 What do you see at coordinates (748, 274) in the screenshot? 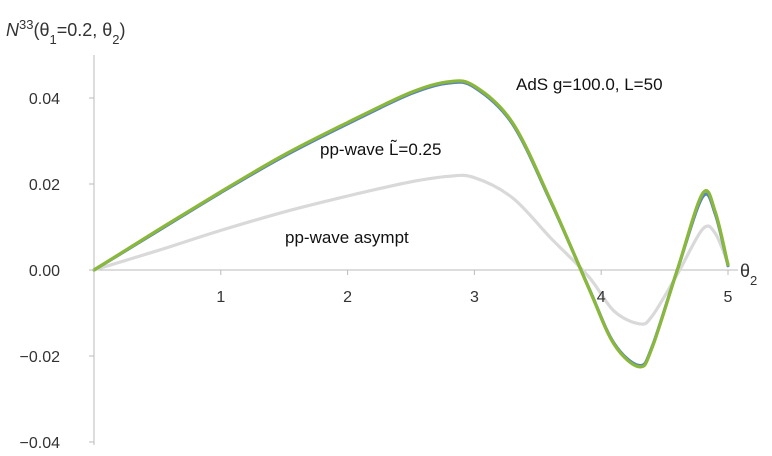
I see `x-axis-title: θ2` at bounding box center [748, 274].